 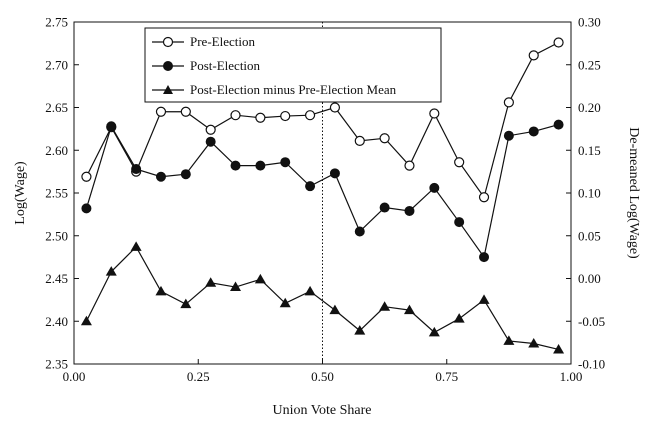 I want to click on y-axis-left: 2.35 2.40 2.45 2.50 2.55 2.60 2.65 2.70 2.75, so click(x=62, y=193).